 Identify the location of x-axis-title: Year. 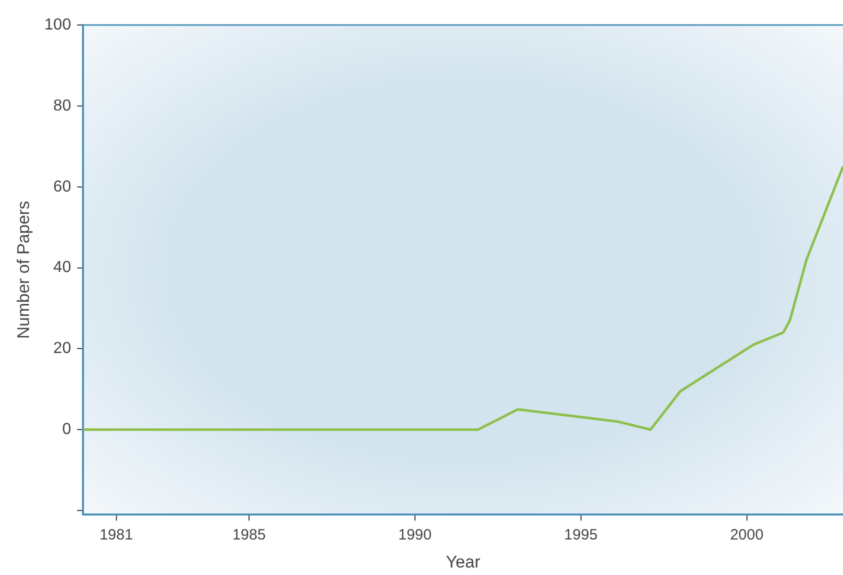
(463, 562).